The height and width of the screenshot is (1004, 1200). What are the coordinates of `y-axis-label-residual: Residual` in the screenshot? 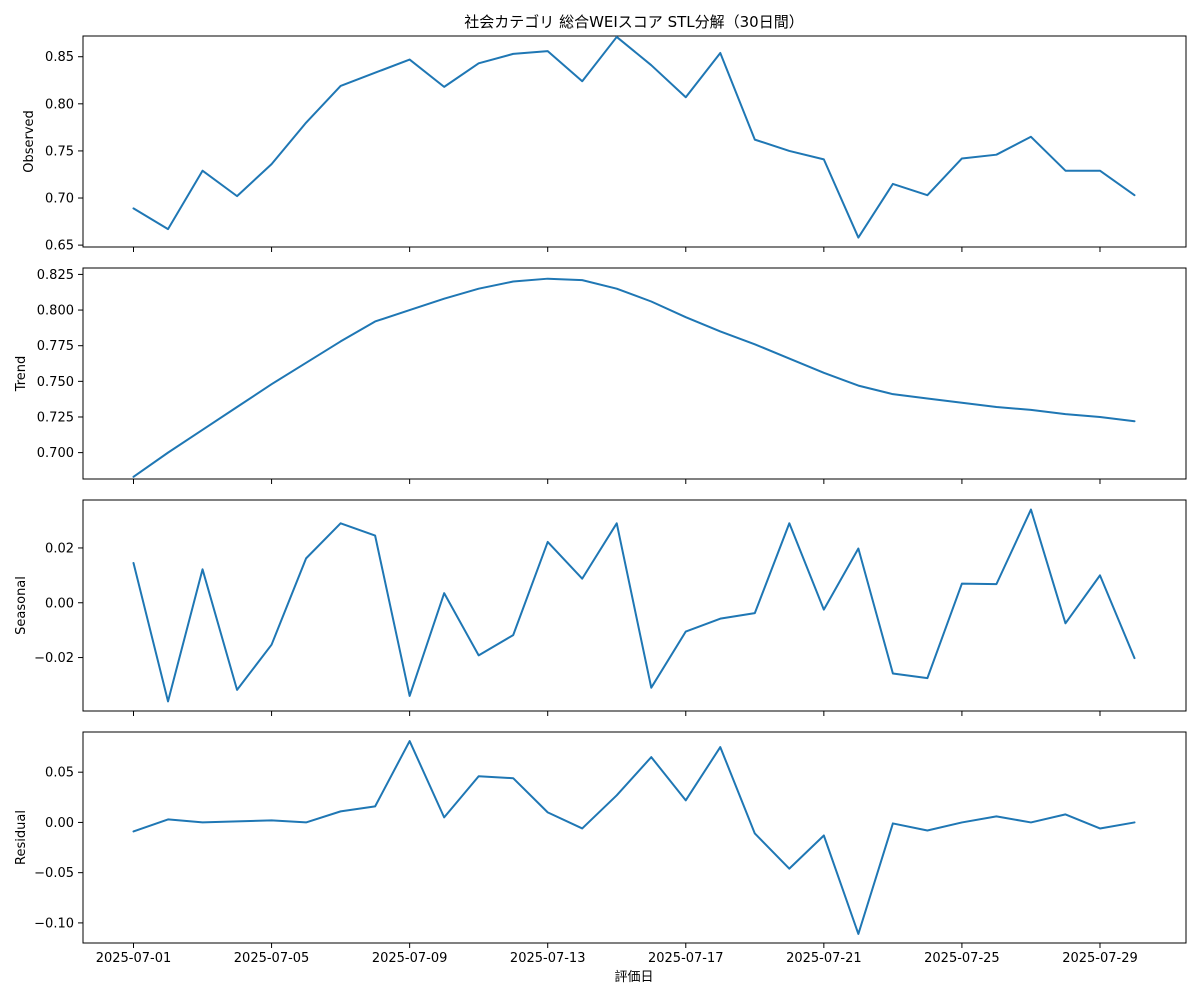 It's located at (21, 837).